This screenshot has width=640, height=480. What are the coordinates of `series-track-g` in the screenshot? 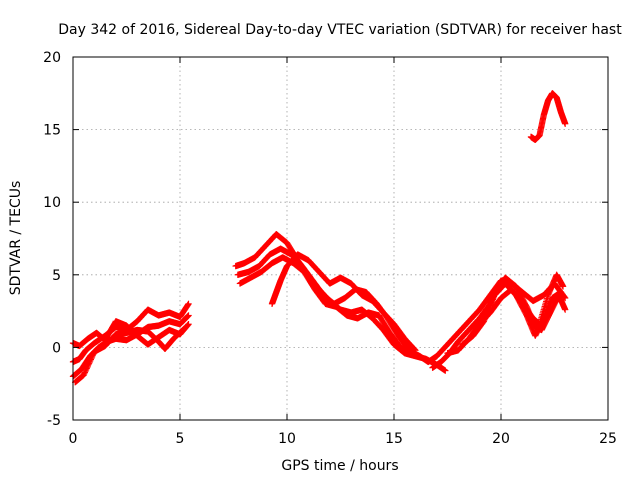 It's located at (325, 305).